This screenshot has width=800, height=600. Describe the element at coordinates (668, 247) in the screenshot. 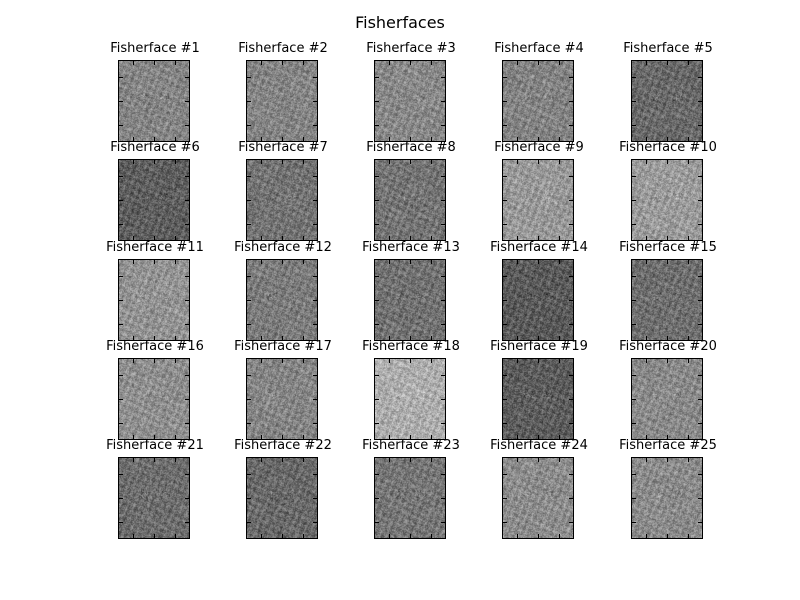

I see `fisherface-label: Fisherface #15` at that location.